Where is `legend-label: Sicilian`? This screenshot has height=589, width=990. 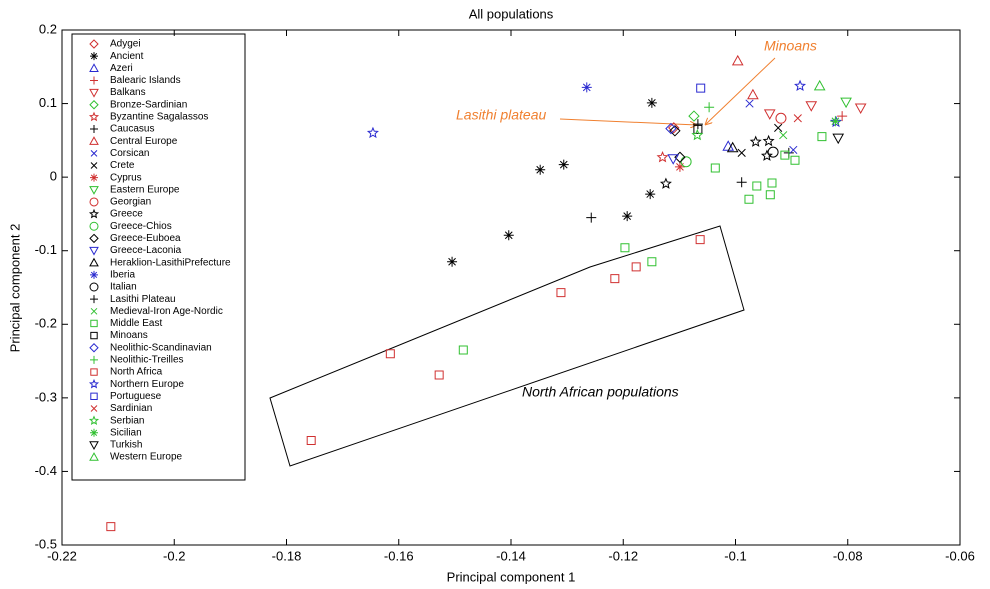 legend-label: Sicilian is located at coordinates (126, 432).